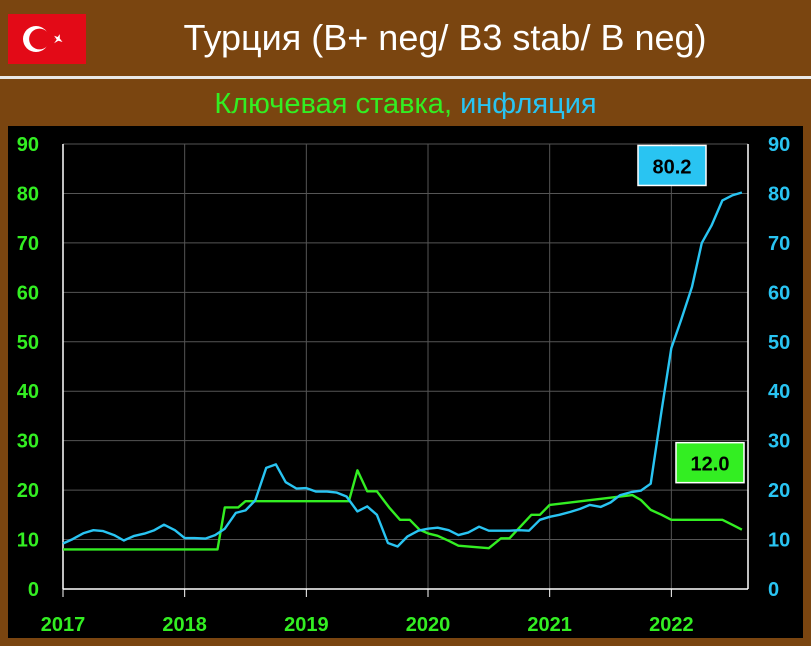  I want to click on x-tick-label: 2022, so click(671, 625).